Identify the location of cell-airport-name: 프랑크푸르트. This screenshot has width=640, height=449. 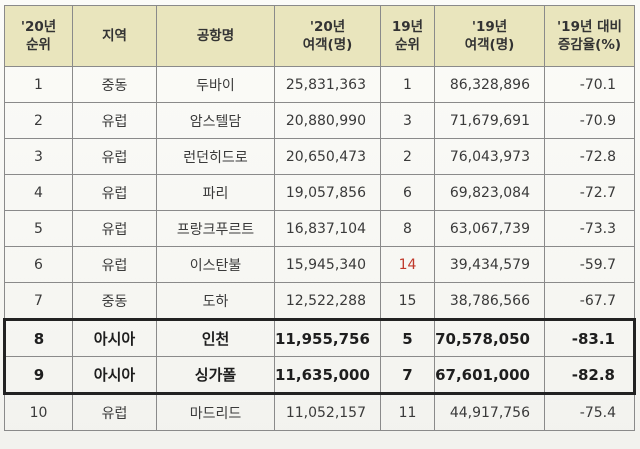
(215, 228).